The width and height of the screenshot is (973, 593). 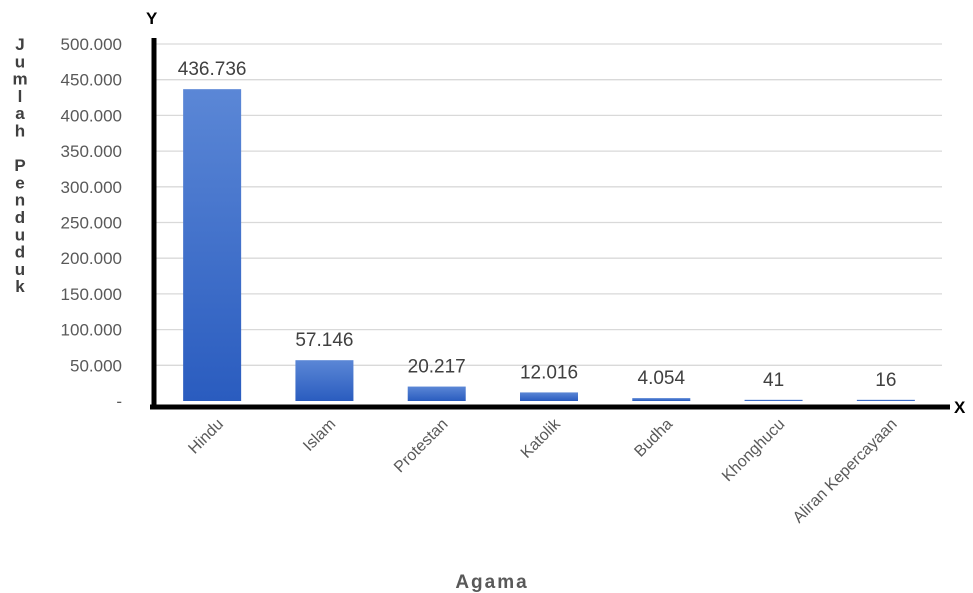 What do you see at coordinates (19, 182) in the screenshot?
I see `y-axis-title-char: e` at bounding box center [19, 182].